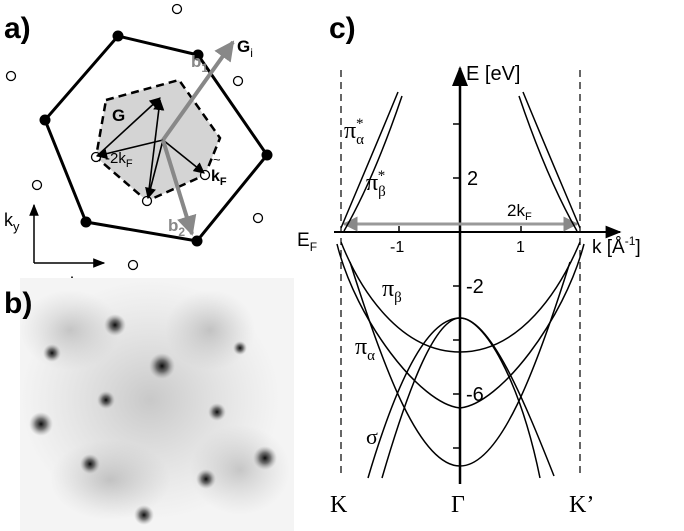 Image resolution: width=684 pixels, height=531 pixels. What do you see at coordinates (17, 28) in the screenshot?
I see `panel-a-label: a)` at bounding box center [17, 28].